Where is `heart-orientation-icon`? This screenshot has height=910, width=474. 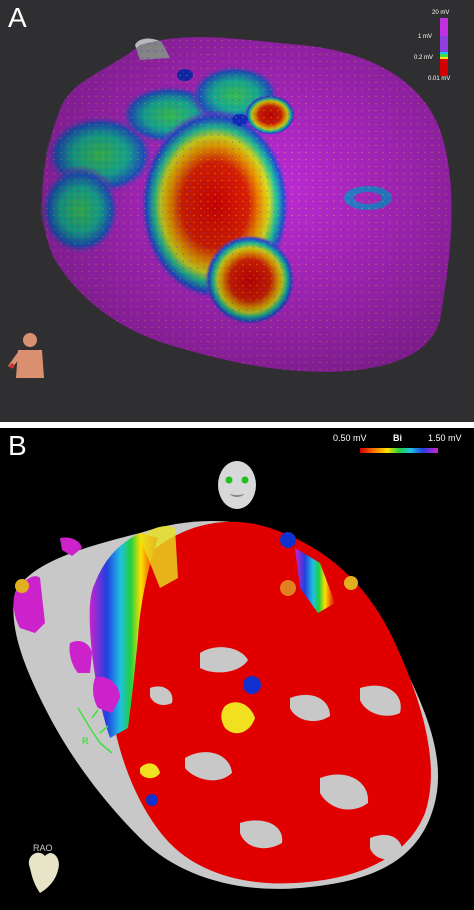 heart-orientation-icon is located at coordinates (43, 872).